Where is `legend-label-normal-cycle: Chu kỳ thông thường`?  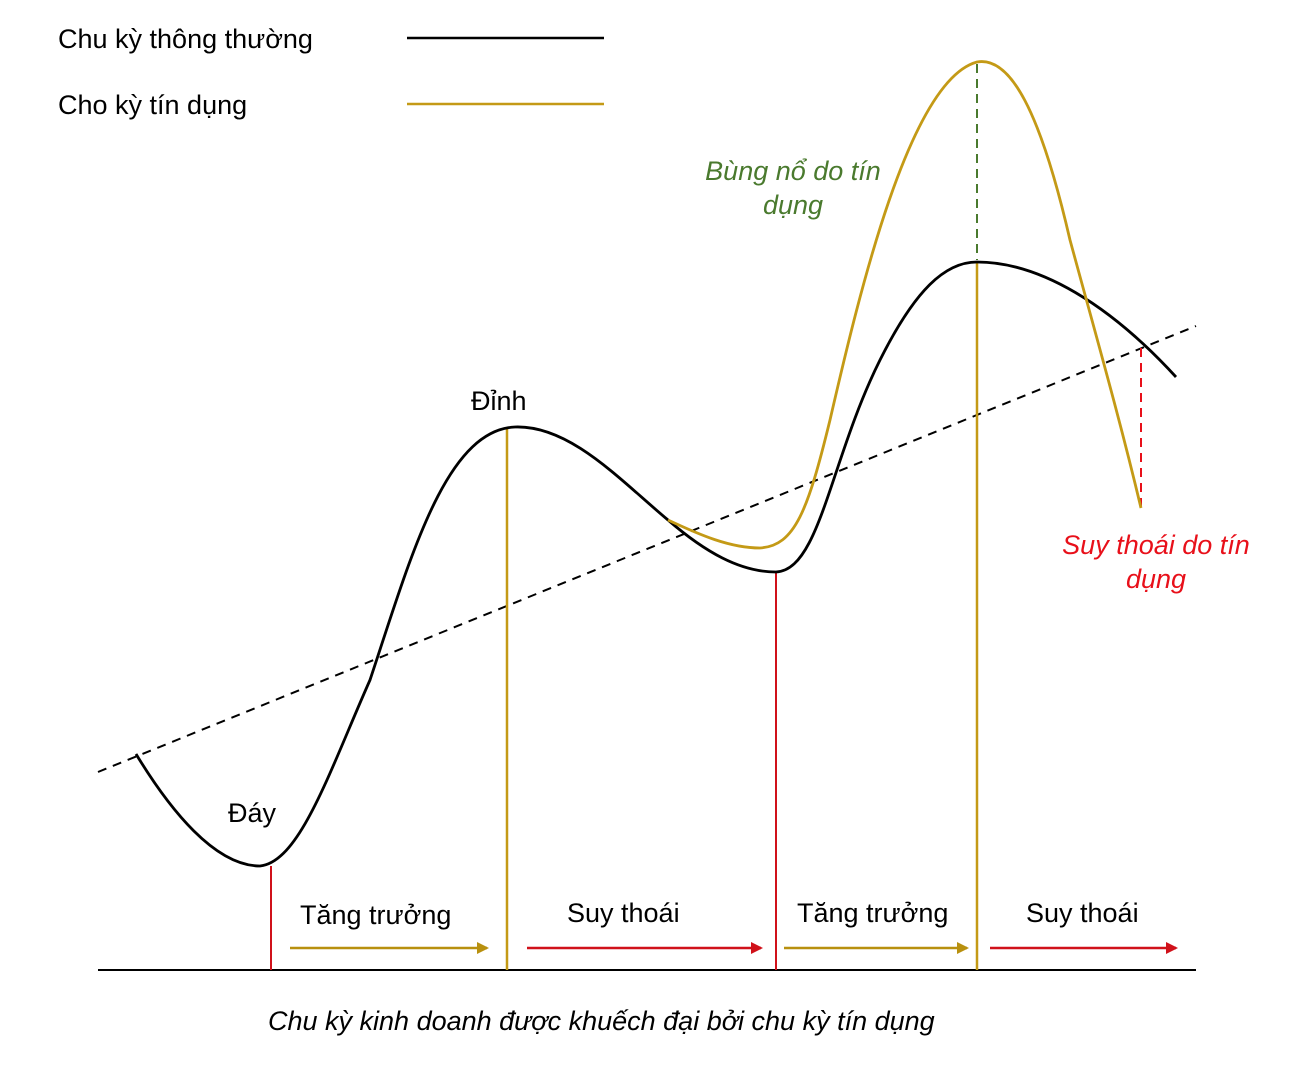
legend-label-normal-cycle: Chu kỳ thông thường is located at coordinates (185, 39).